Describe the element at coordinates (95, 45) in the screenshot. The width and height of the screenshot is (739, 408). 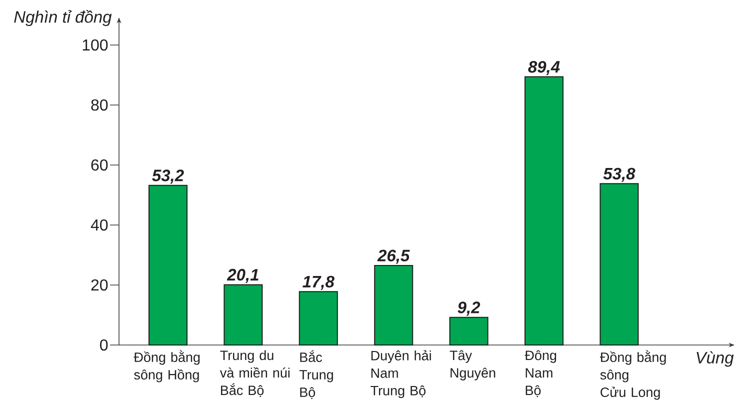
I see `y-tick-label: 100` at that location.